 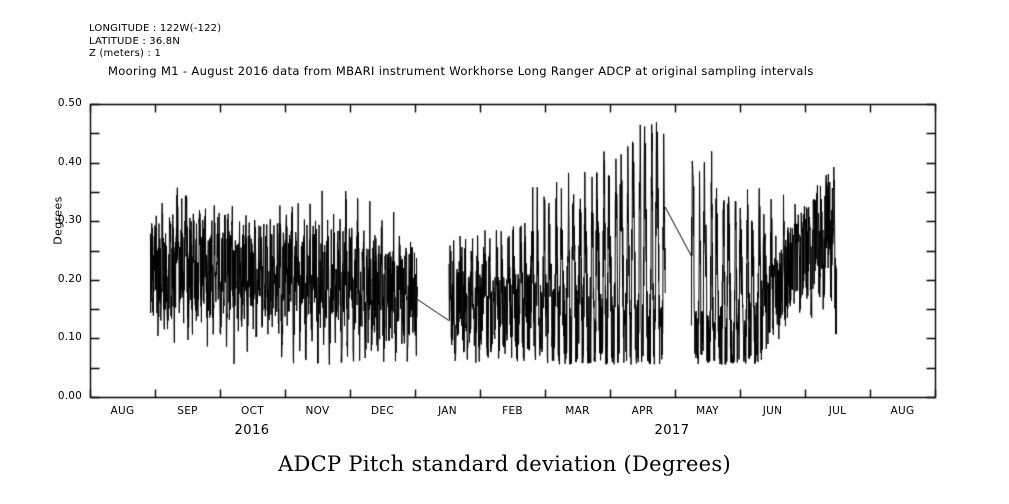 What do you see at coordinates (772, 411) in the screenshot?
I see `x-tick-label: JUN` at bounding box center [772, 411].